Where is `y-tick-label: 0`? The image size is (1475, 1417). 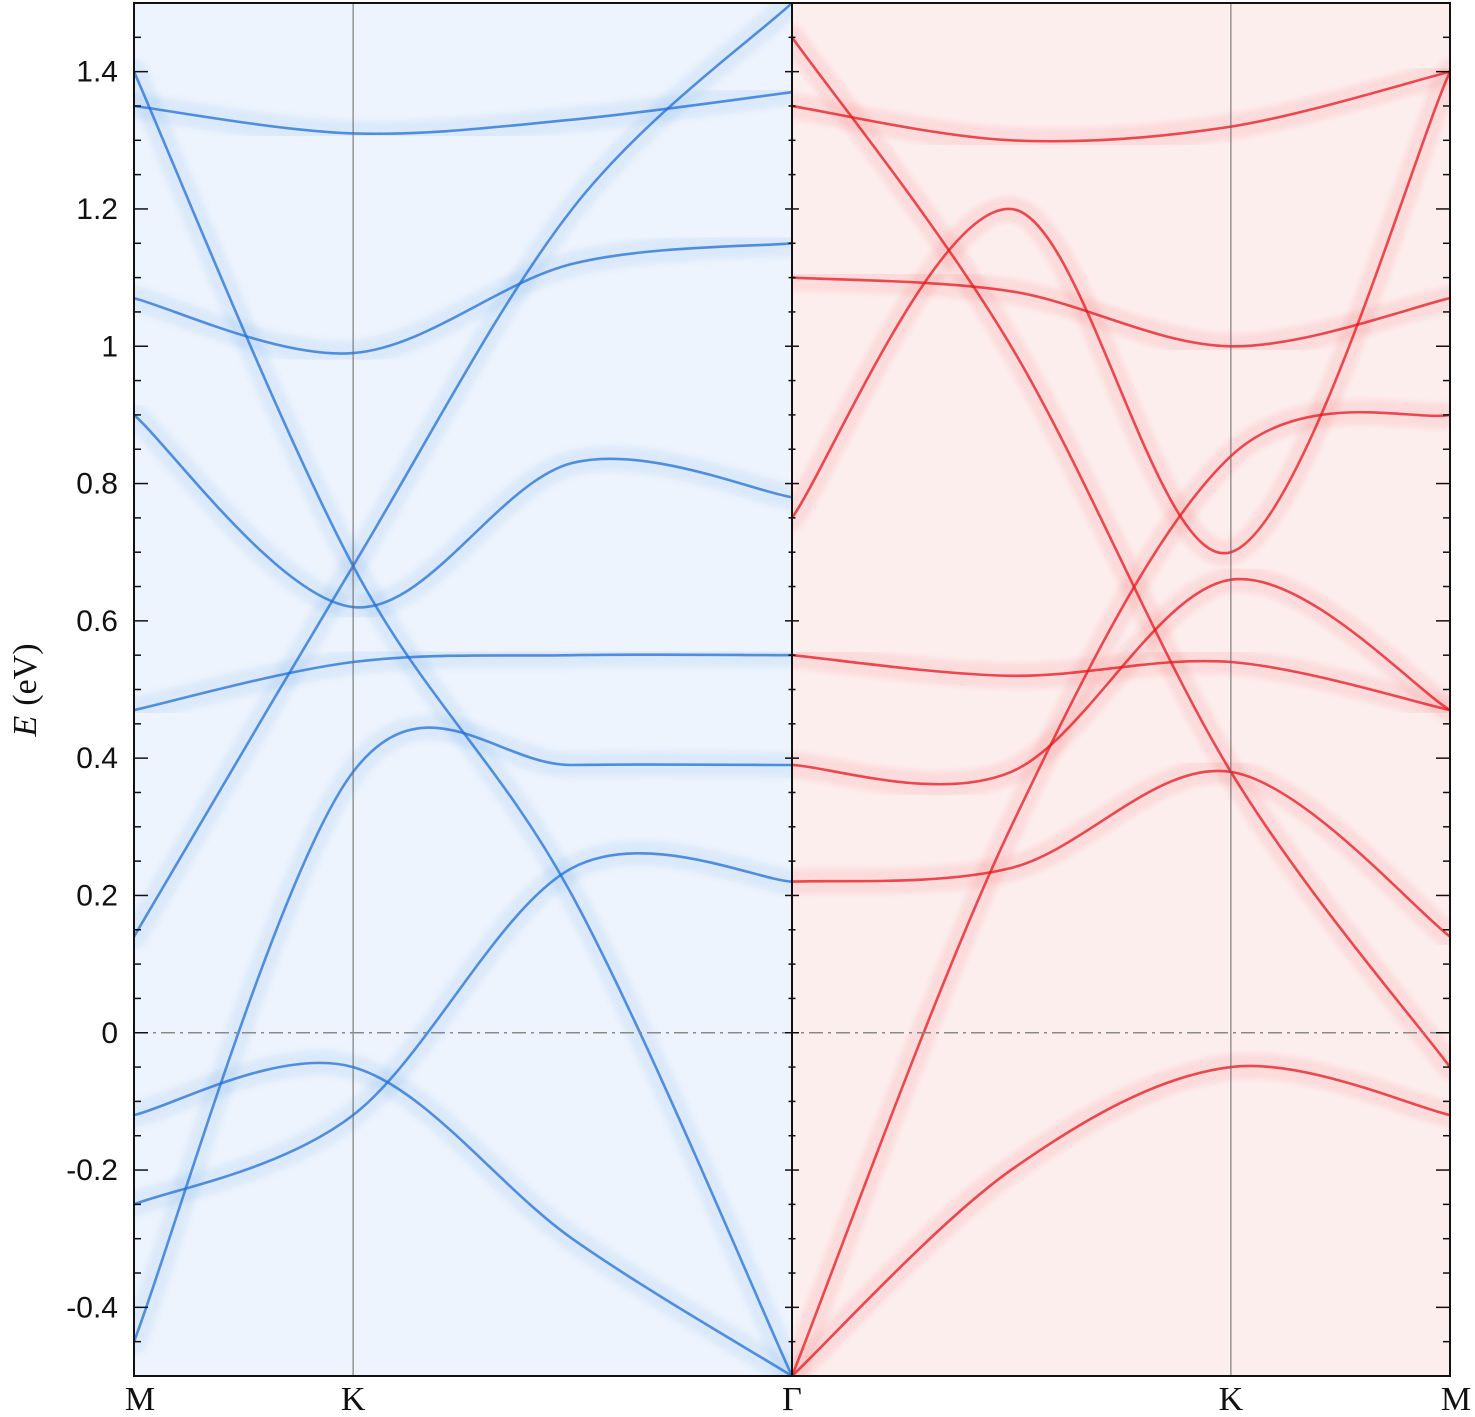 y-tick-label: 0 is located at coordinates (109, 1033).